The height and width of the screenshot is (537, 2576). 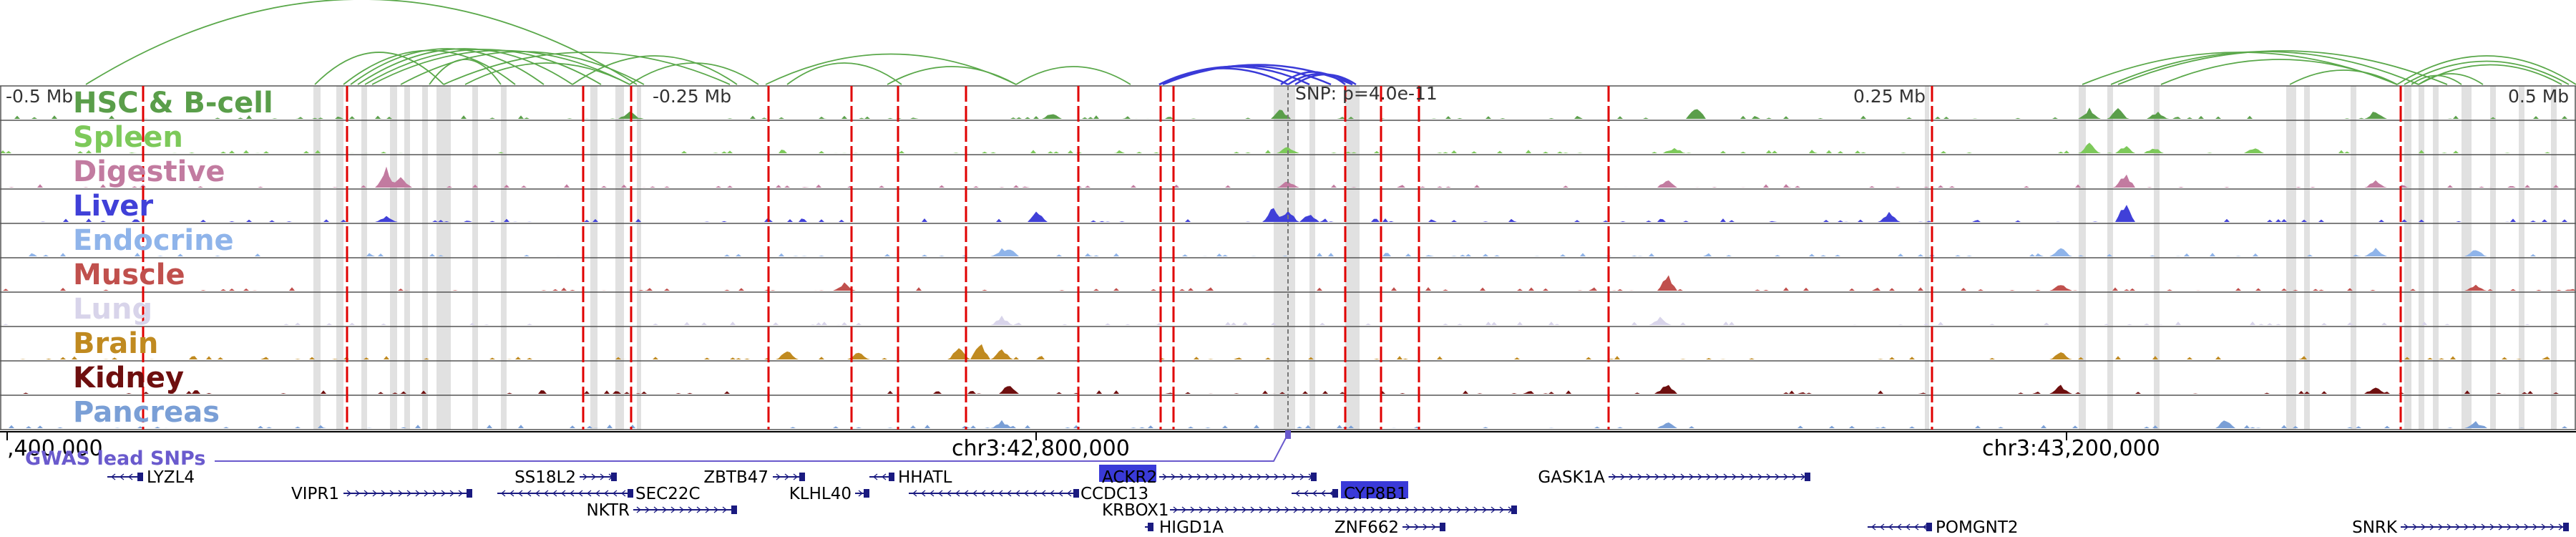 I want to click on gene-label: LYZL4, so click(x=171, y=477).